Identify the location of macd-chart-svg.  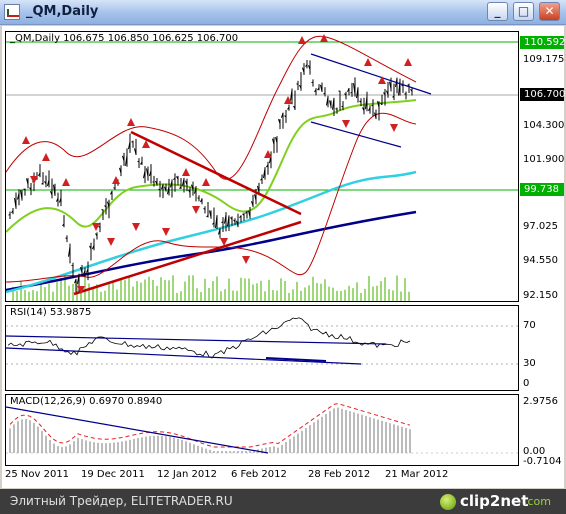
(262, 428).